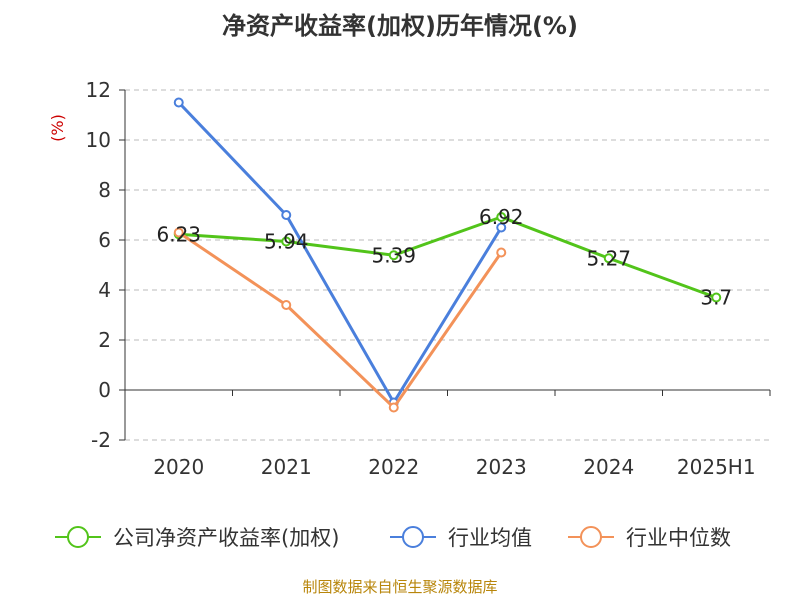 Image resolution: width=800 pixels, height=600 pixels. Describe the element at coordinates (104, 290) in the screenshot. I see `y-tick-label: 4` at that location.